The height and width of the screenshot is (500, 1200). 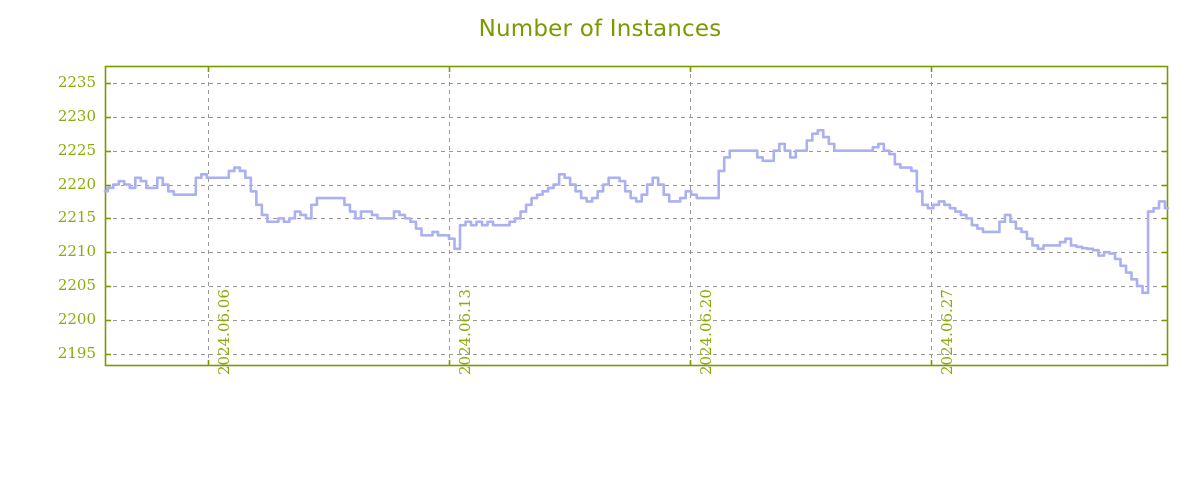 I want to click on chart-title: Number of Instances, so click(x=600, y=29).